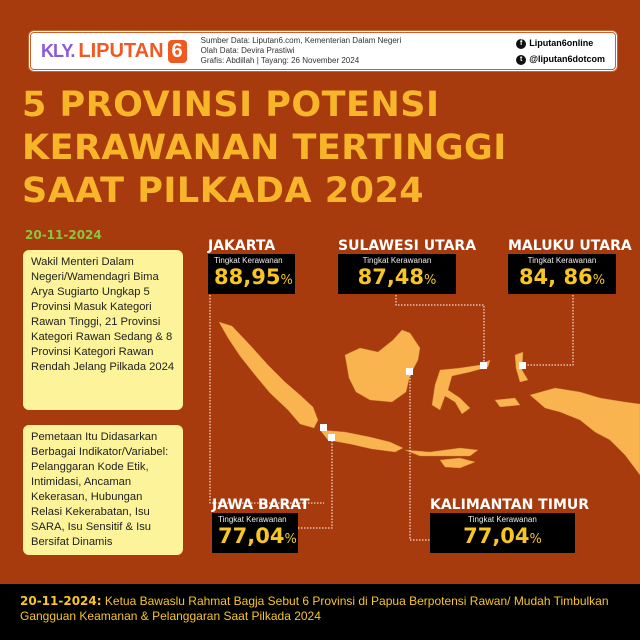 This screenshot has width=640, height=640. I want to click on island-kalimantan, so click(382, 366).